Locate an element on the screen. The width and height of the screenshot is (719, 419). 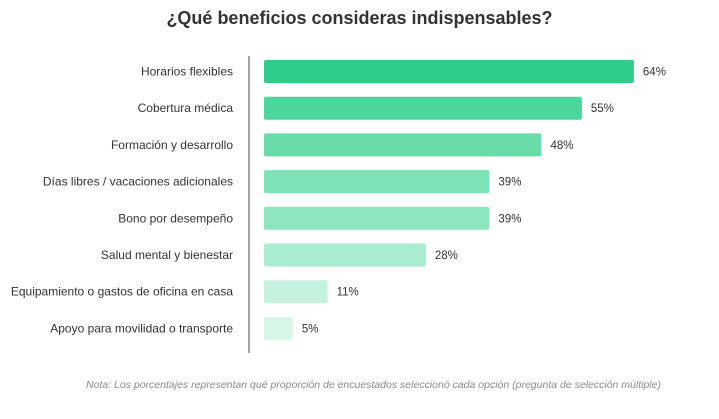
value-label: 55% is located at coordinates (602, 109).